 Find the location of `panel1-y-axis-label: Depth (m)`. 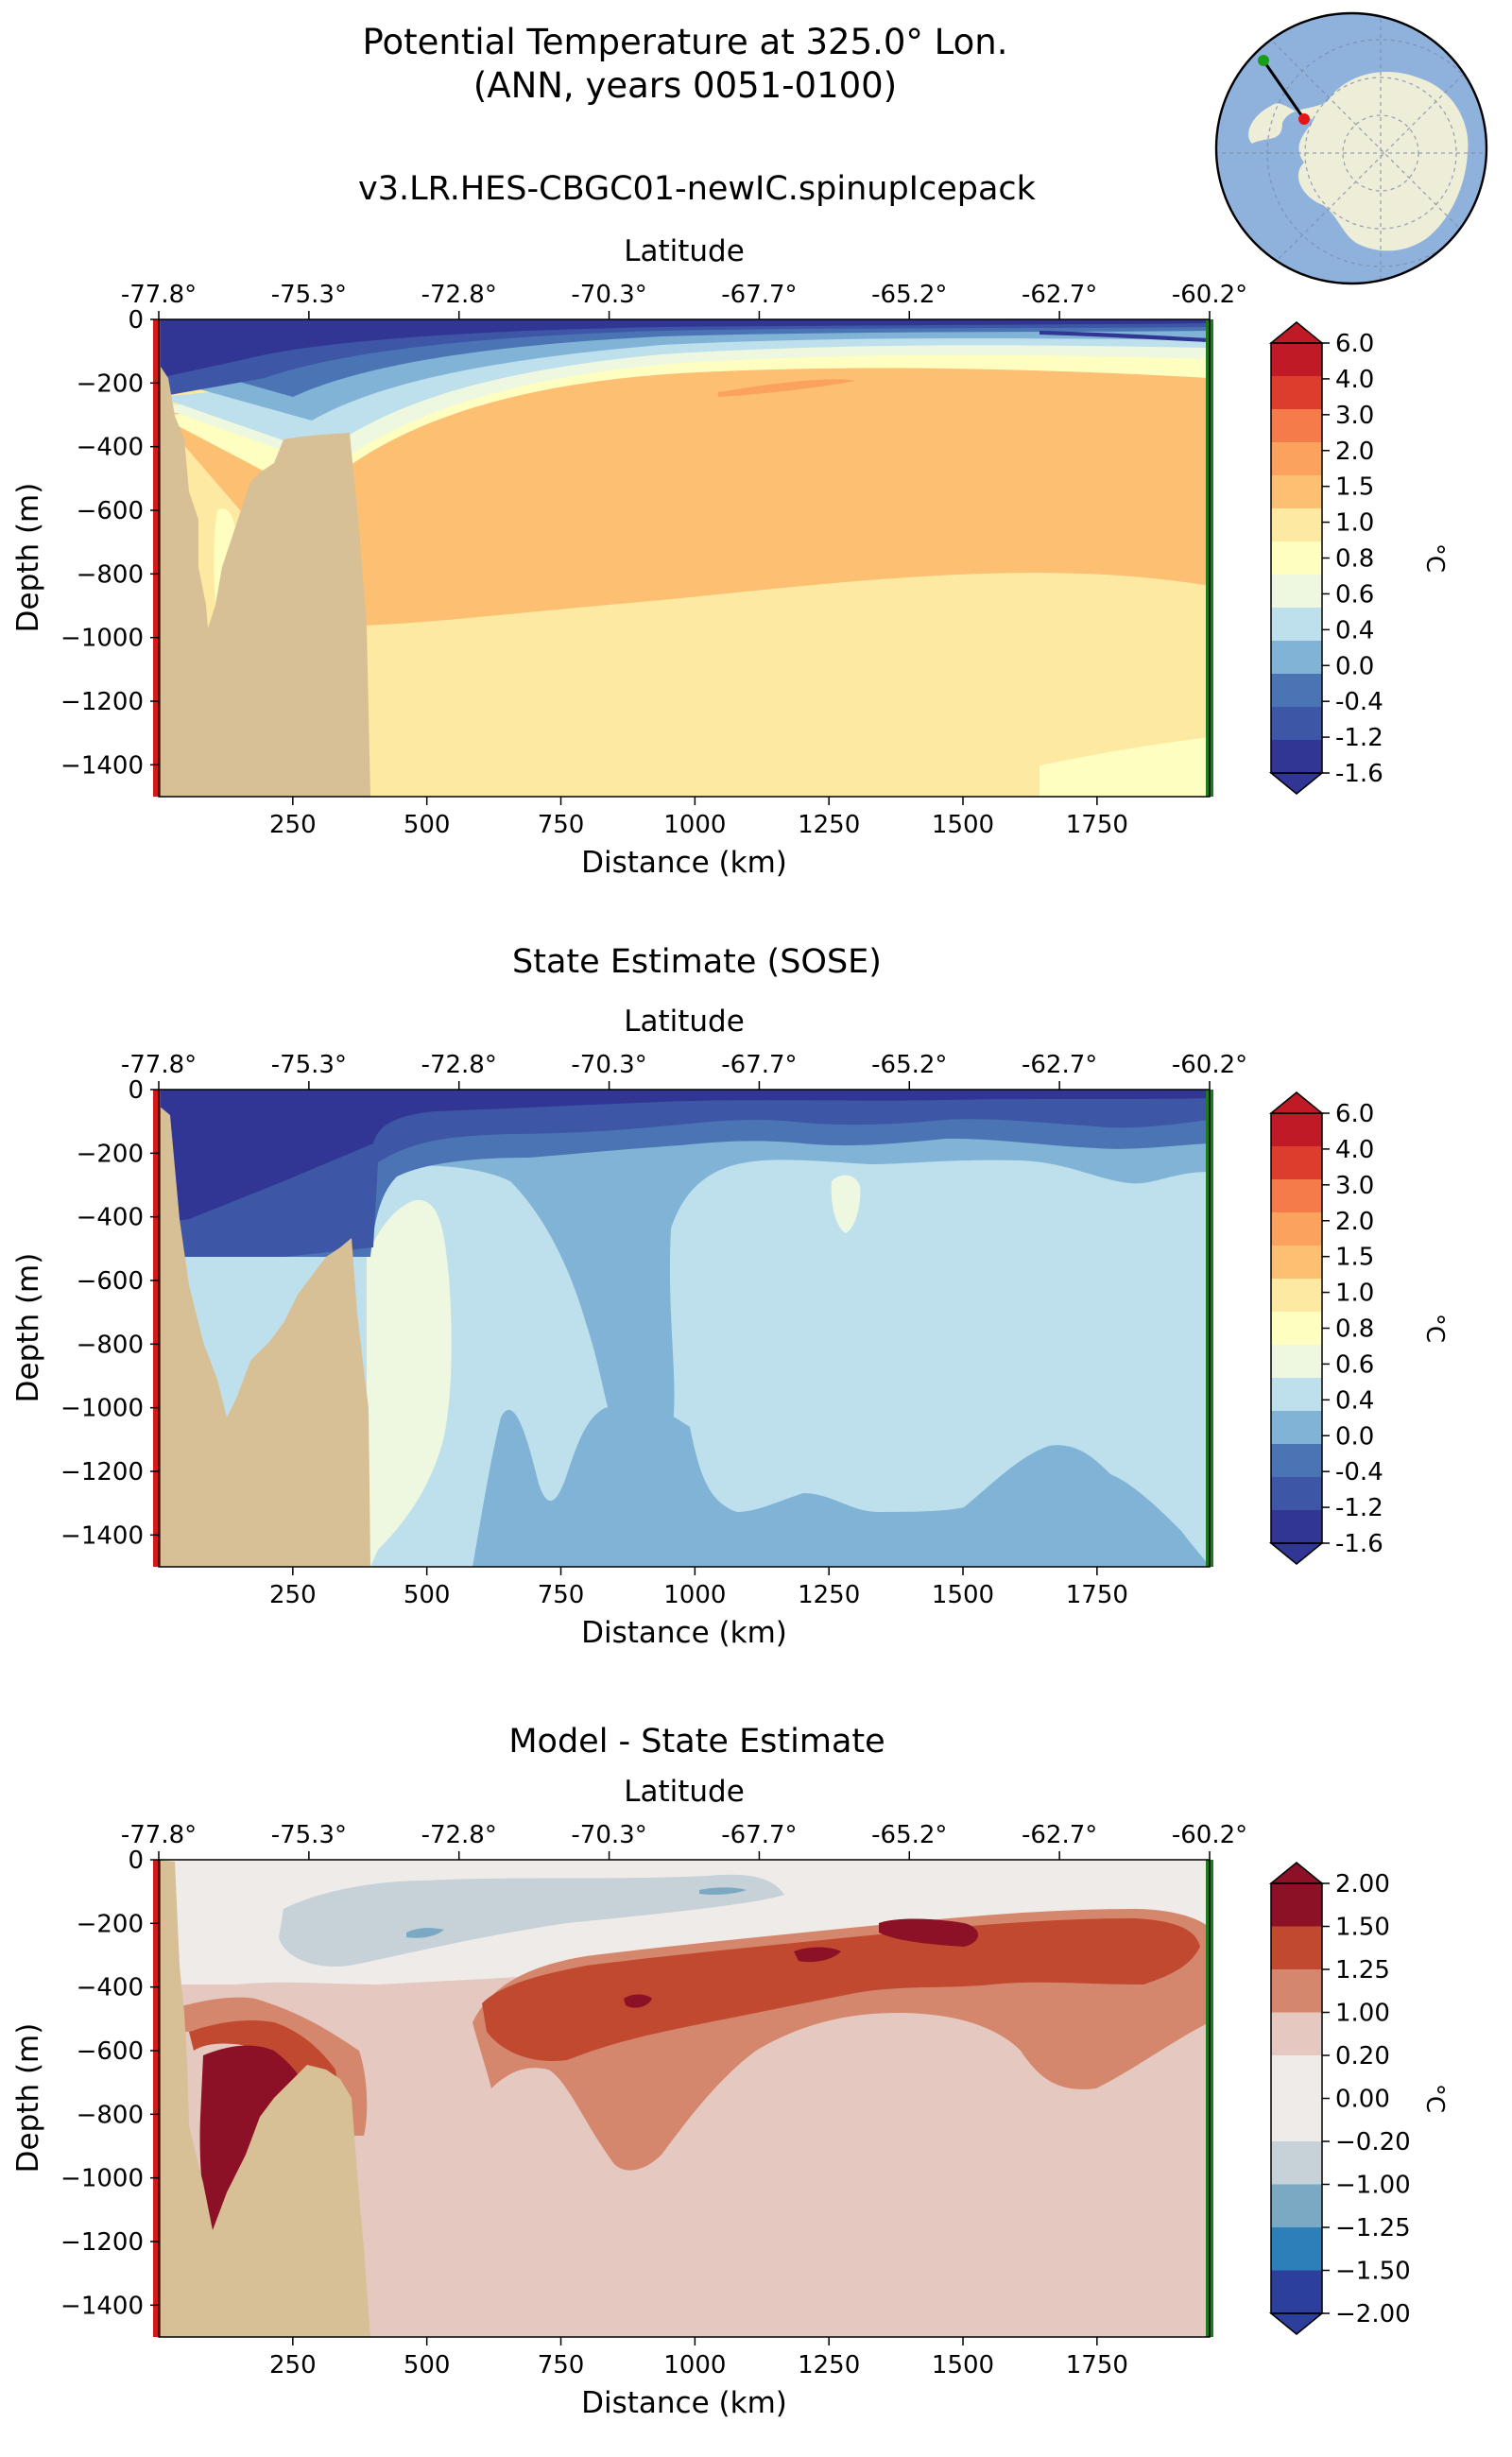

panel1-y-axis-label: Depth (m) is located at coordinates (28, 558).